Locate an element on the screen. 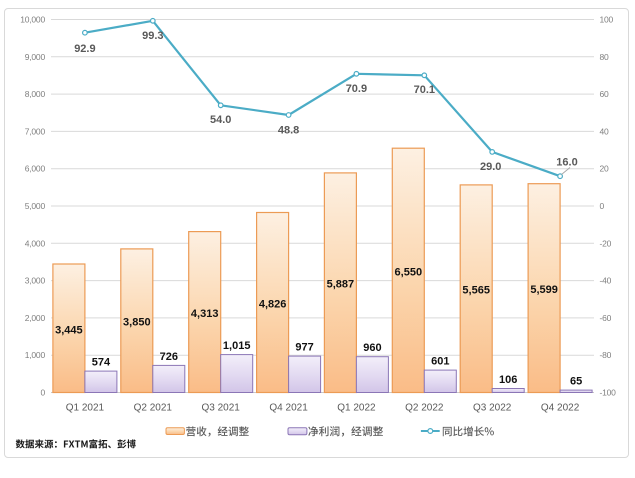 The height and width of the screenshot is (478, 635). svg-text: -60 is located at coordinates (606, 318).